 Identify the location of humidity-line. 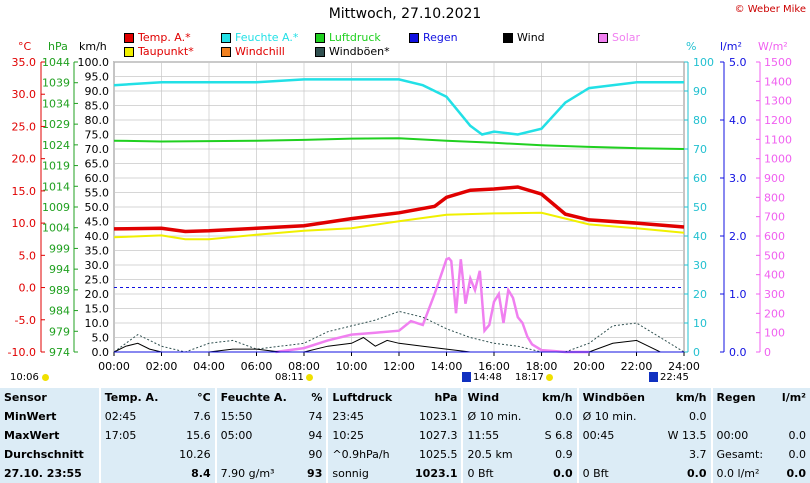
(398, 107).